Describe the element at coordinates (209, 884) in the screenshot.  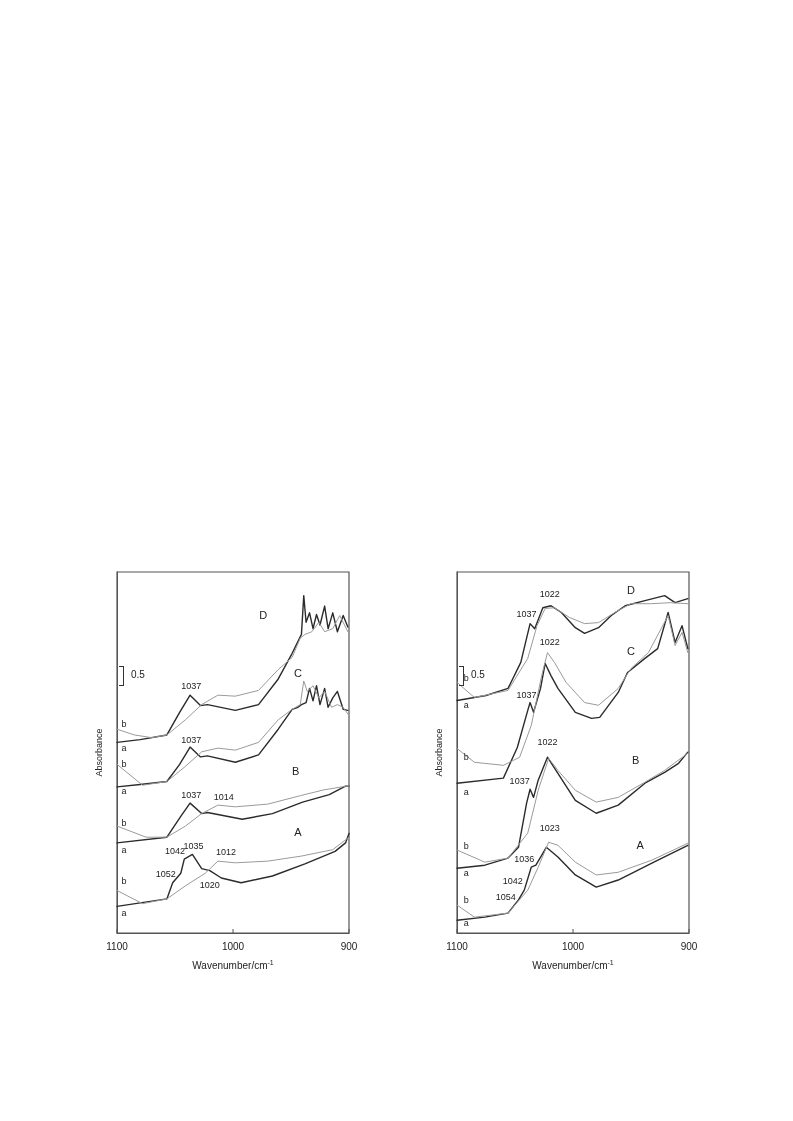
I see `annotation: 1020` at that location.